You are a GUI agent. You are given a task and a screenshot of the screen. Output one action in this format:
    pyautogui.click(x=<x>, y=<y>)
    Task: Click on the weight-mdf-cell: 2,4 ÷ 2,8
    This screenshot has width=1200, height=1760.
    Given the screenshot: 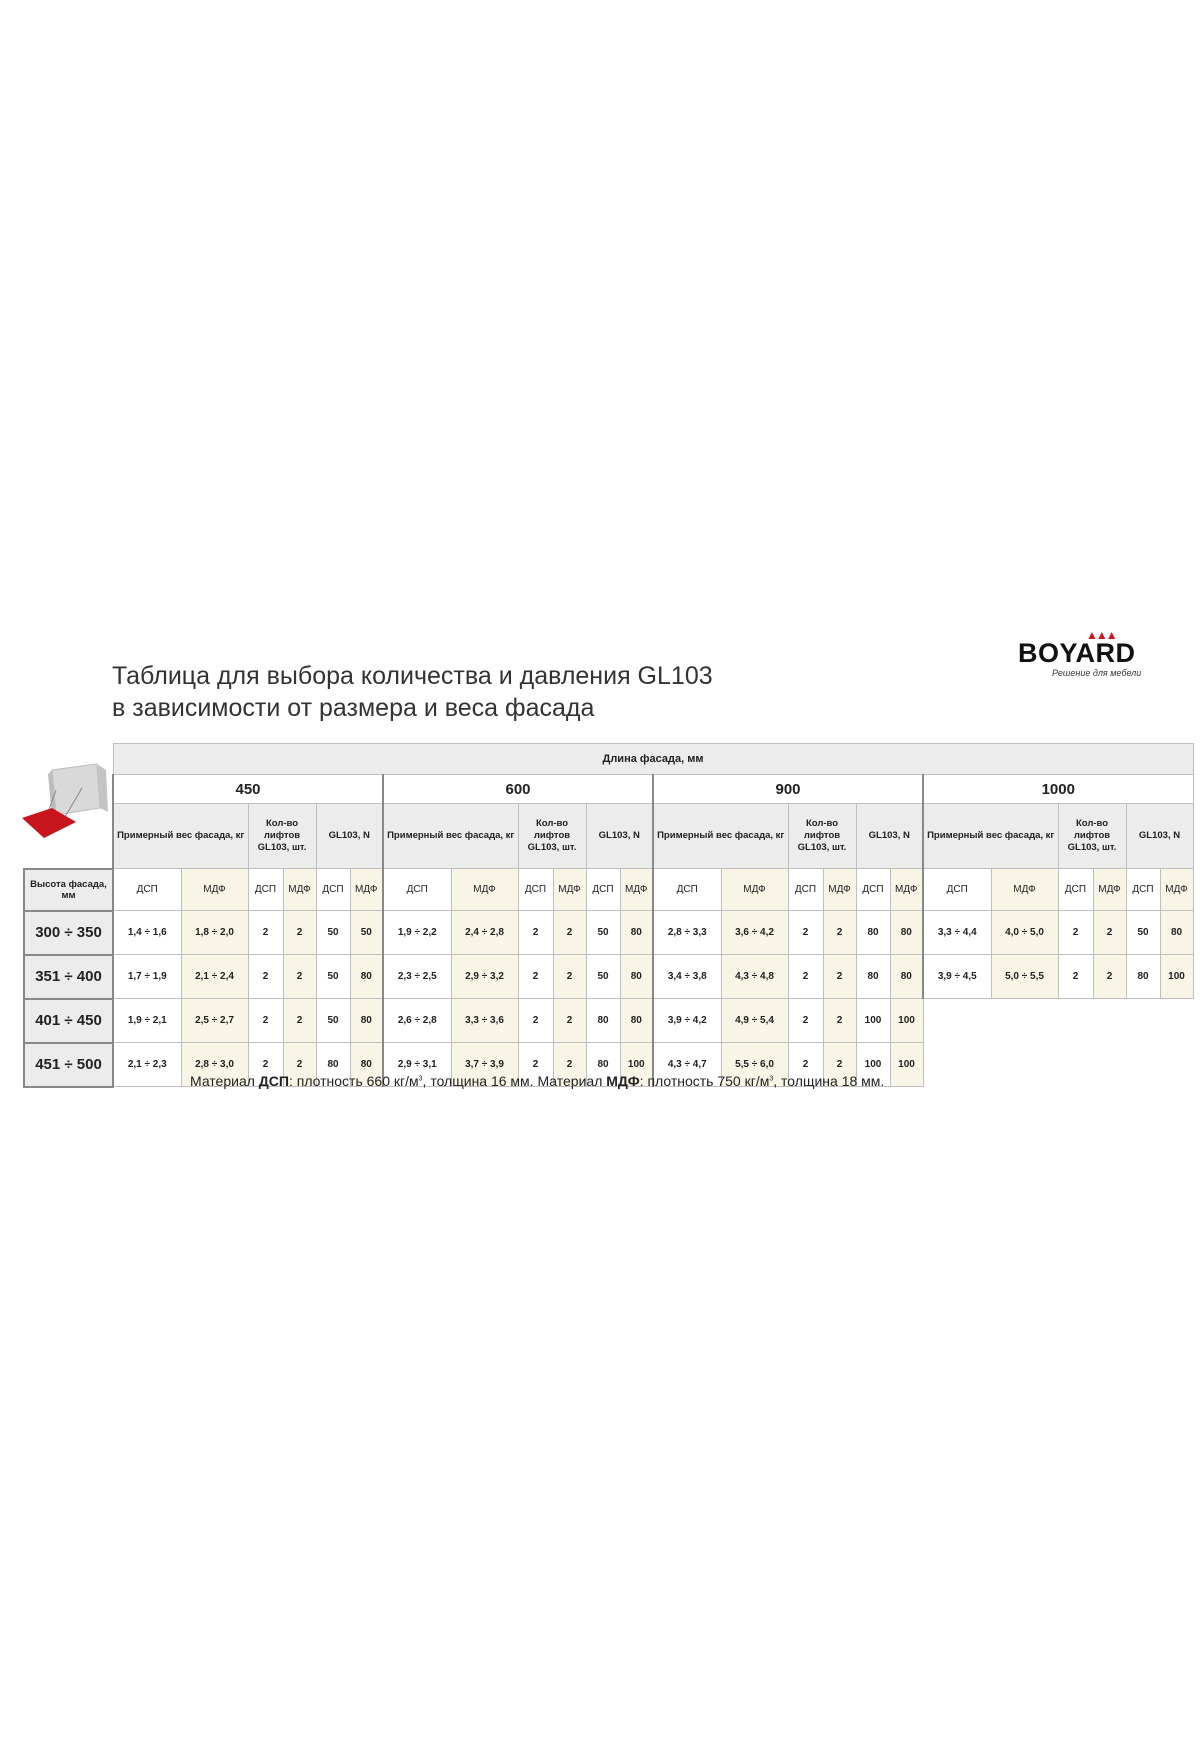 What is the action you would take?
    pyautogui.click(x=484, y=932)
    